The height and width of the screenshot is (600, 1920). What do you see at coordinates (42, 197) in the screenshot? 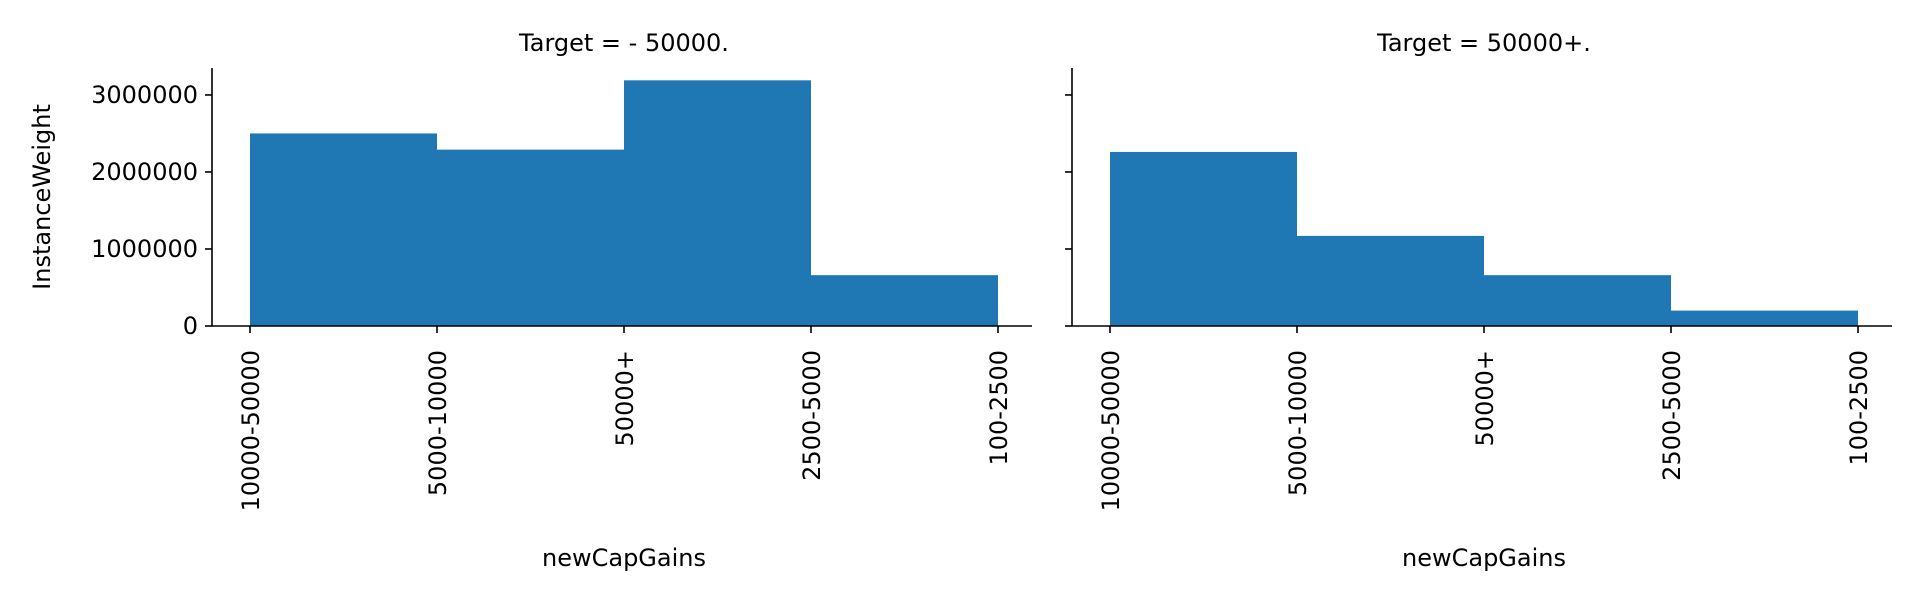
I see `y-axis-label: InstanceWeight` at bounding box center [42, 197].